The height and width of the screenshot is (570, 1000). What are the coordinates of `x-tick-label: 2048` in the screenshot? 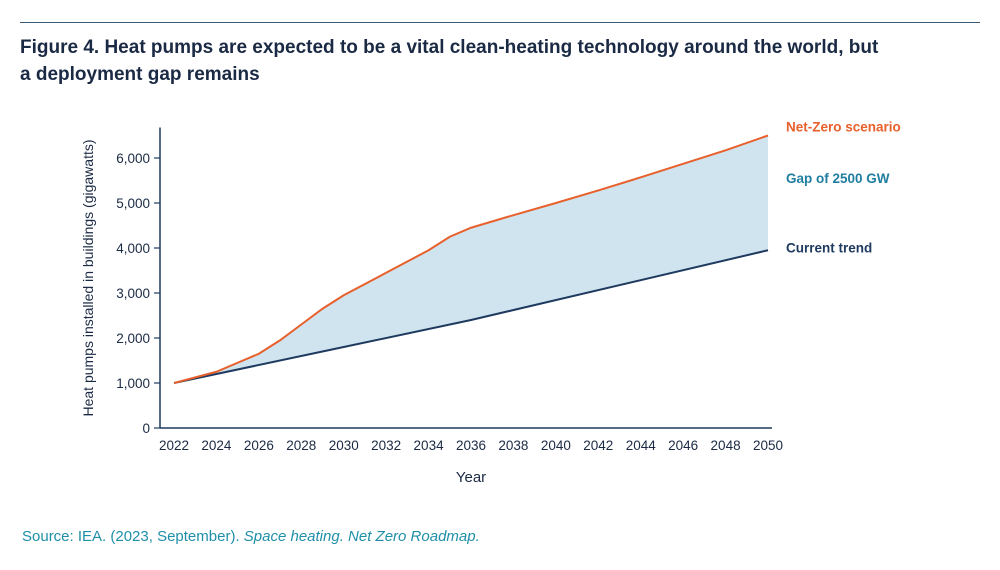 It's located at (726, 445).